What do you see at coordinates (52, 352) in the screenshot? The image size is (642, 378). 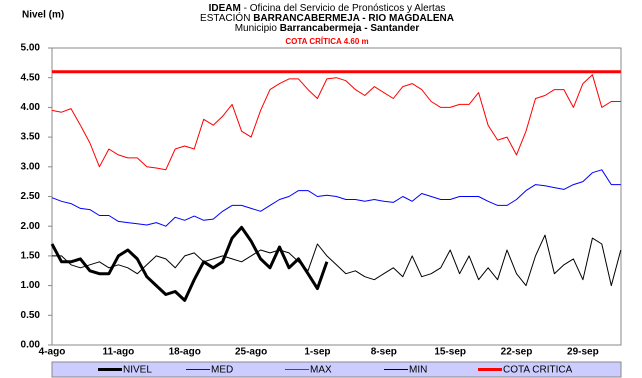 I see `x-tick-label: 4-ago` at bounding box center [52, 352].